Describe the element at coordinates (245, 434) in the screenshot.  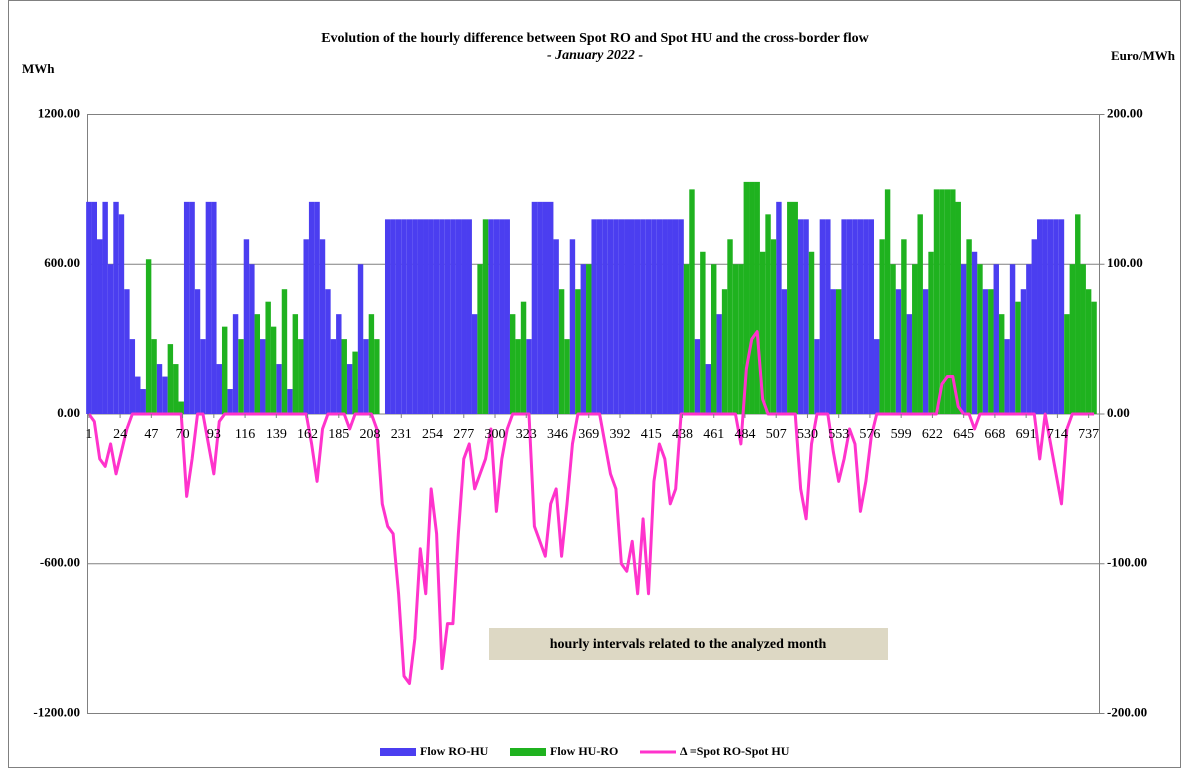
I see `x-tick-label: 116` at that location.